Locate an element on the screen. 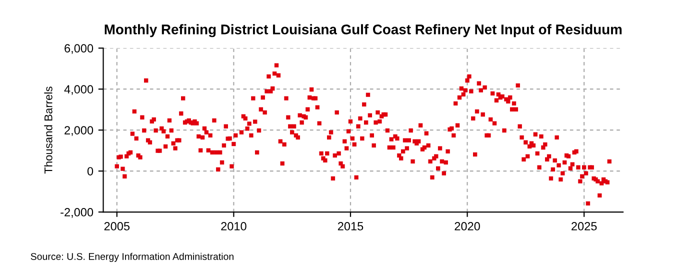 Image resolution: width=675 pixels, height=275 pixels. source-note: Source: U.S. Energy Information Administration is located at coordinates (132, 257).